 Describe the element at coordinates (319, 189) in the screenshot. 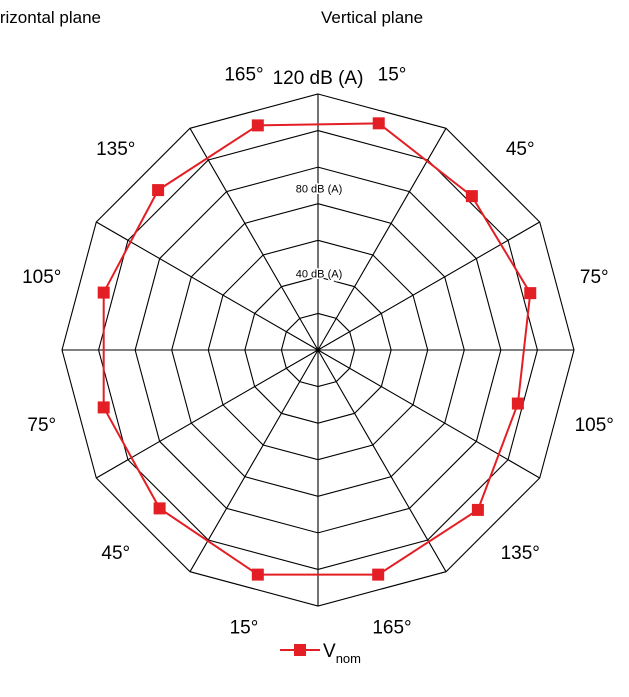

I see `radial-label: 80 dB (A)` at that location.